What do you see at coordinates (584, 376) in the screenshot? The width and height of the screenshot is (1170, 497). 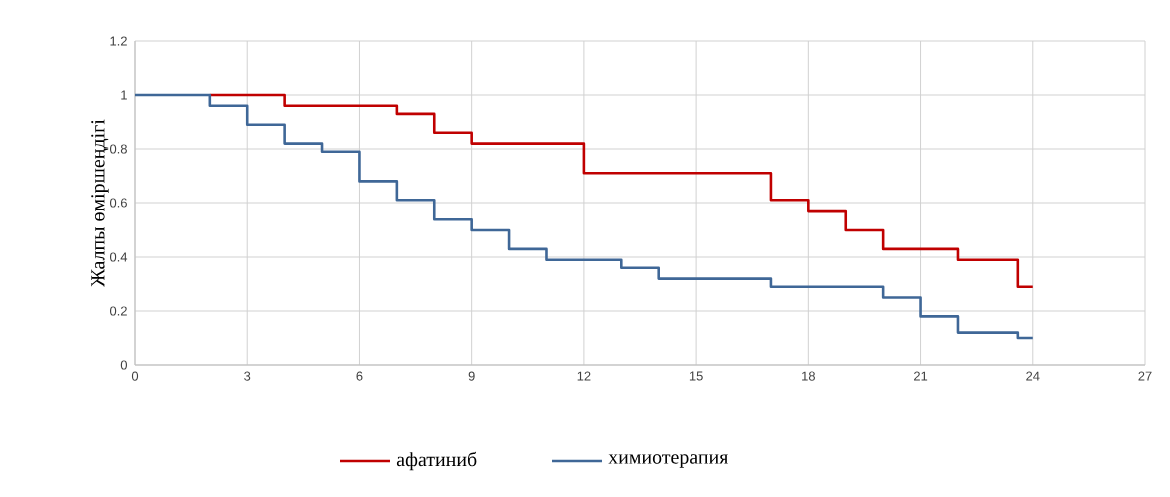 I see `x-tick-label: 12` at bounding box center [584, 376].